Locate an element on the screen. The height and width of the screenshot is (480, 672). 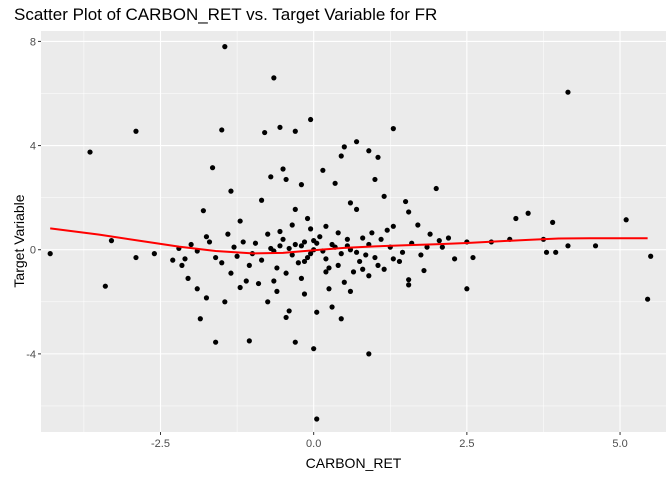
y-tick-label: 4 is located at coordinates (33, 147).